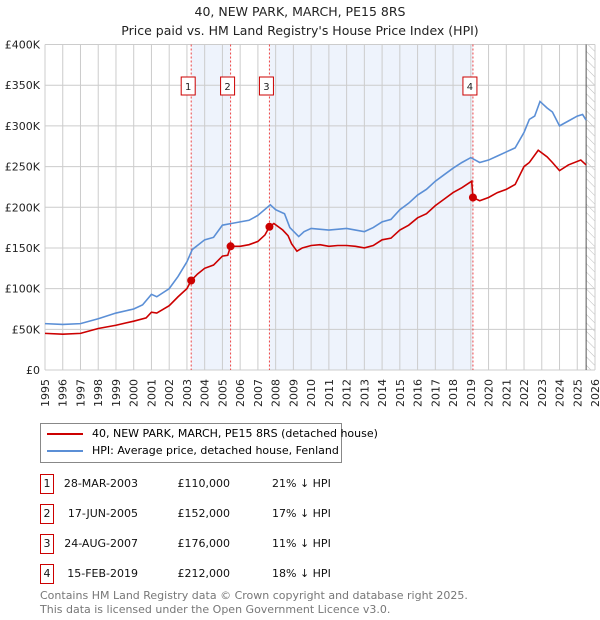 The height and width of the screenshot is (620, 600). Describe the element at coordinates (23, 45) in the screenshot. I see `y-tick-label: £400K` at that location.